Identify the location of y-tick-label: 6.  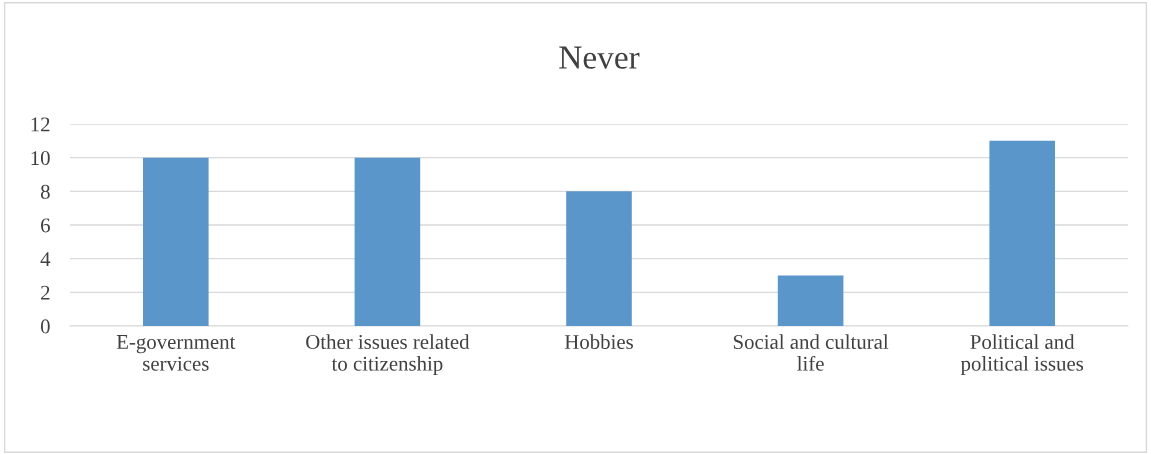
(45, 225).